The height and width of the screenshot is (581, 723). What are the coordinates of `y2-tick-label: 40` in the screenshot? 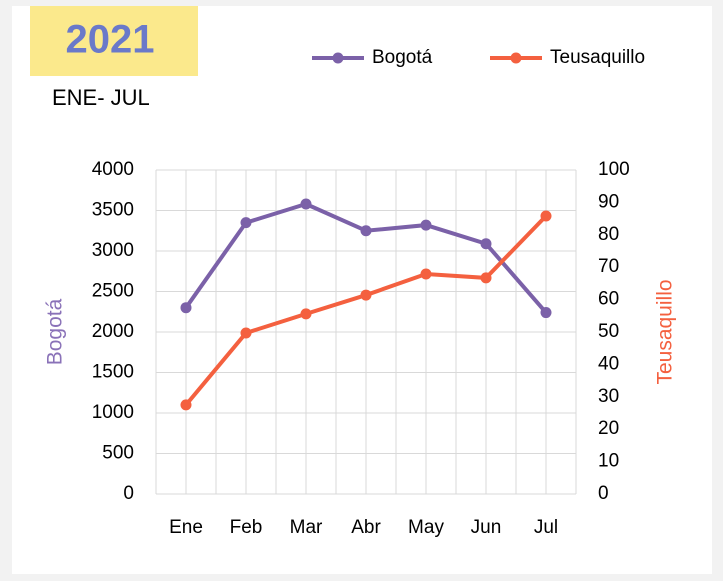 It's located at (608, 363).